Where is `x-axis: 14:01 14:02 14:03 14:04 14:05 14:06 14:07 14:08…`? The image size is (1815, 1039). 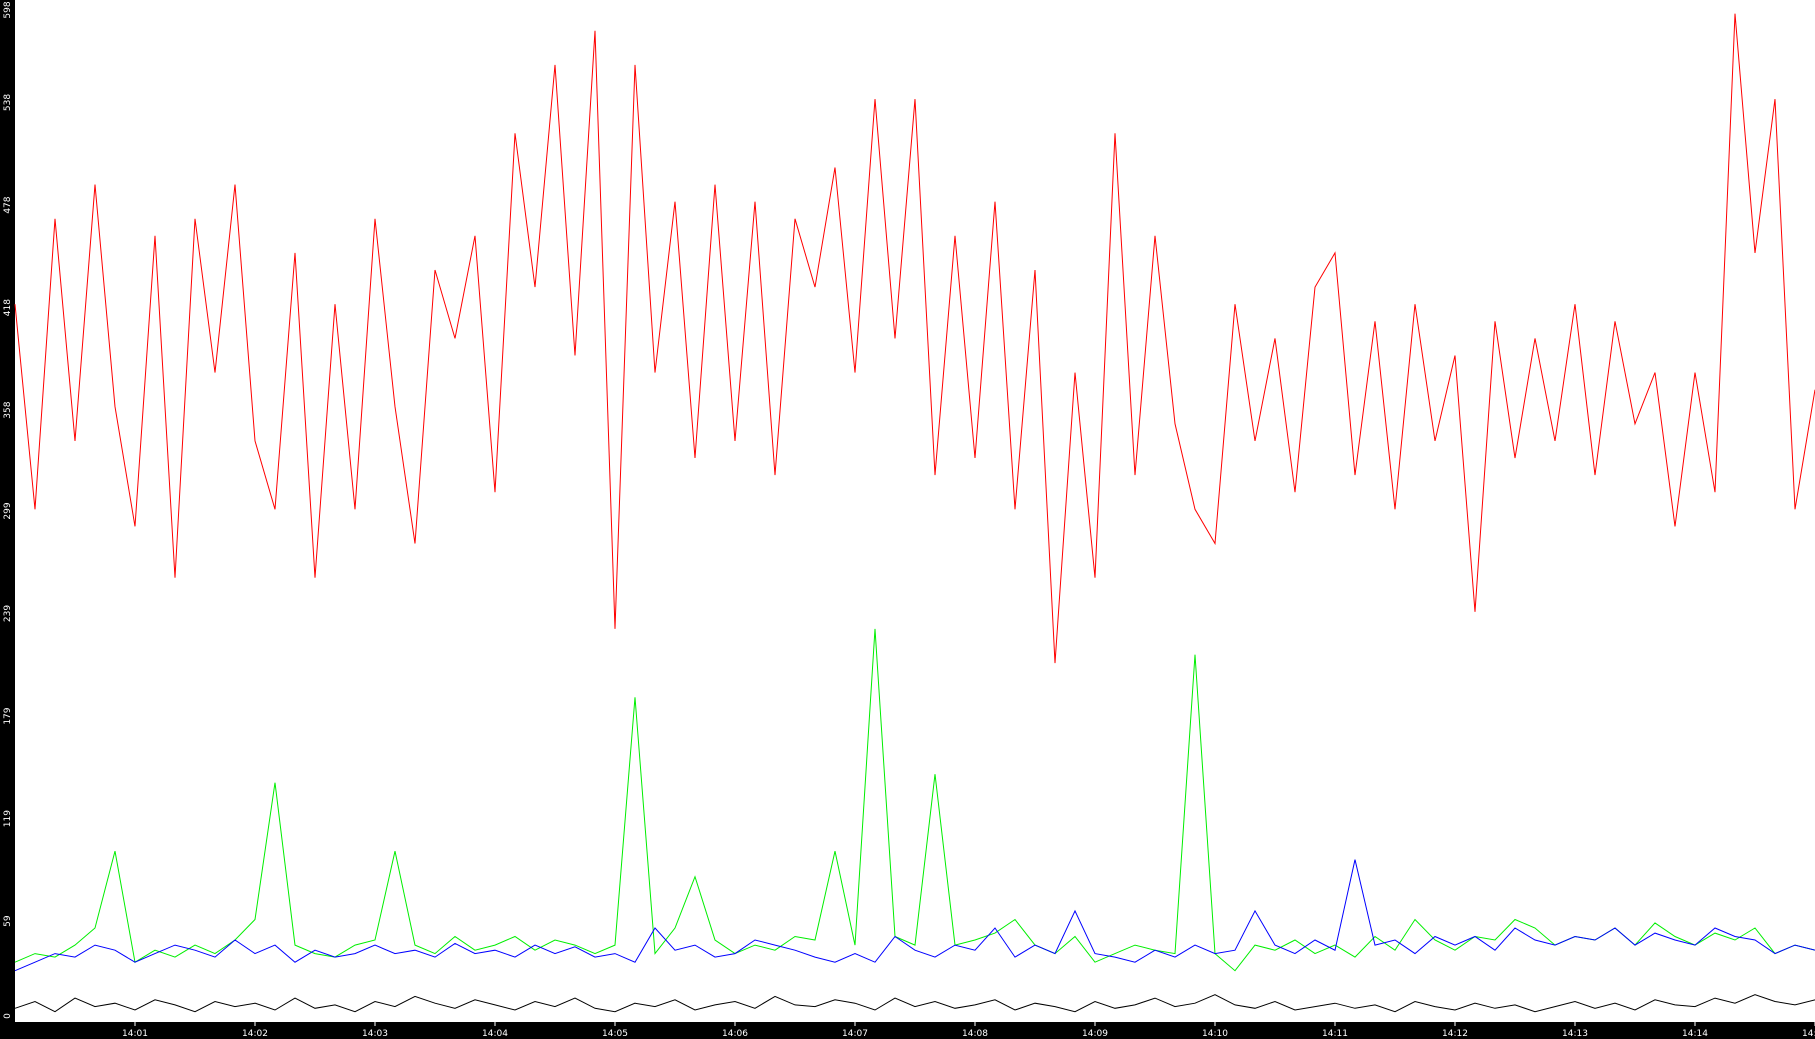 x-axis: 14:01 14:02 14:03 14:04 14:05 14:06 14:07 14:08… is located at coordinates (968, 1030).